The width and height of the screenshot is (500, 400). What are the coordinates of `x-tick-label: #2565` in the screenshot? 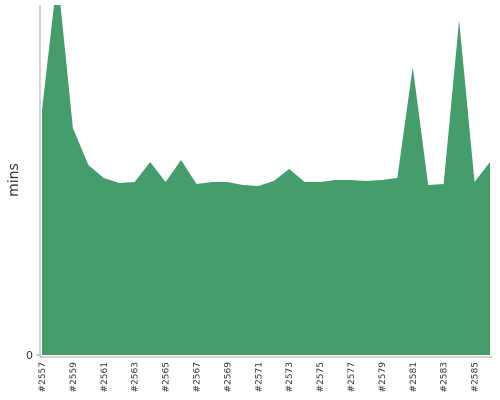 It's located at (167, 377).